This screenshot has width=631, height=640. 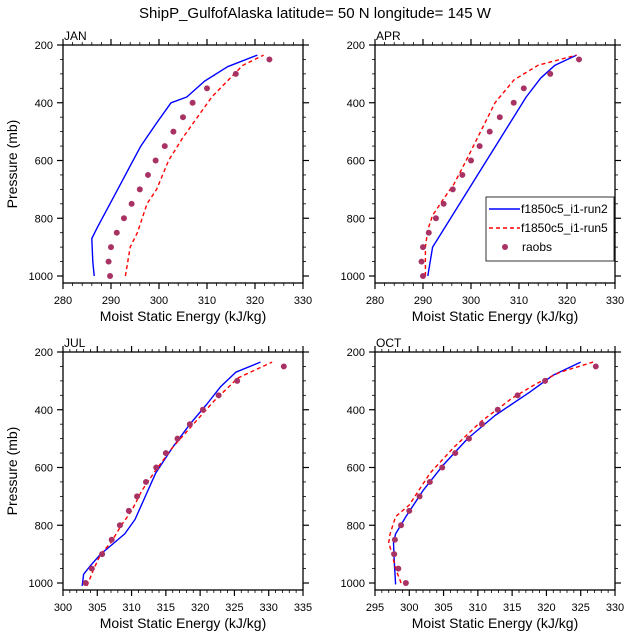 I want to click on panel-title: JAN, so click(x=75, y=36).